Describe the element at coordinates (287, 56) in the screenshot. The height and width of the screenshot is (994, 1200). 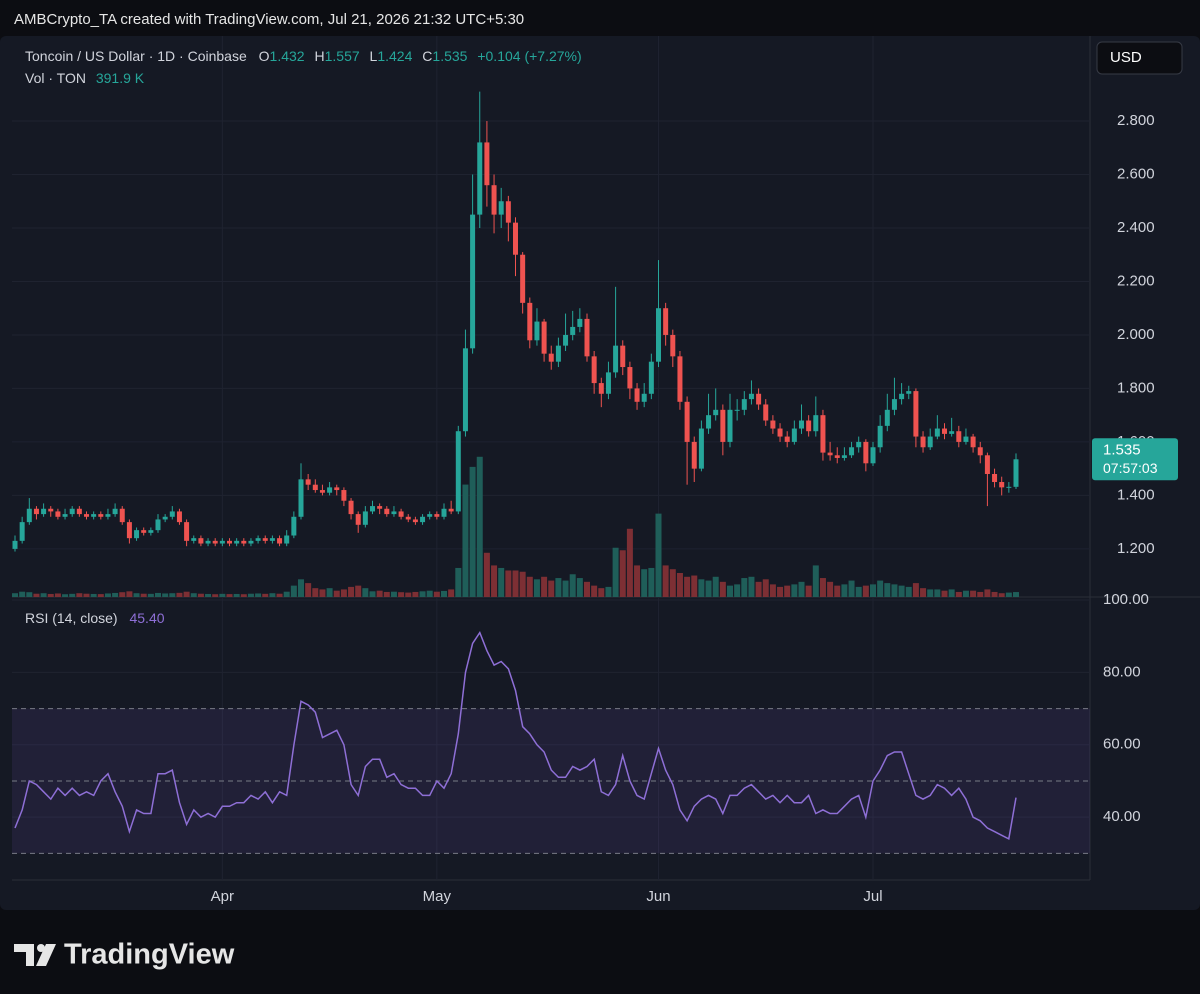
I see `open-value: 1.432` at that location.